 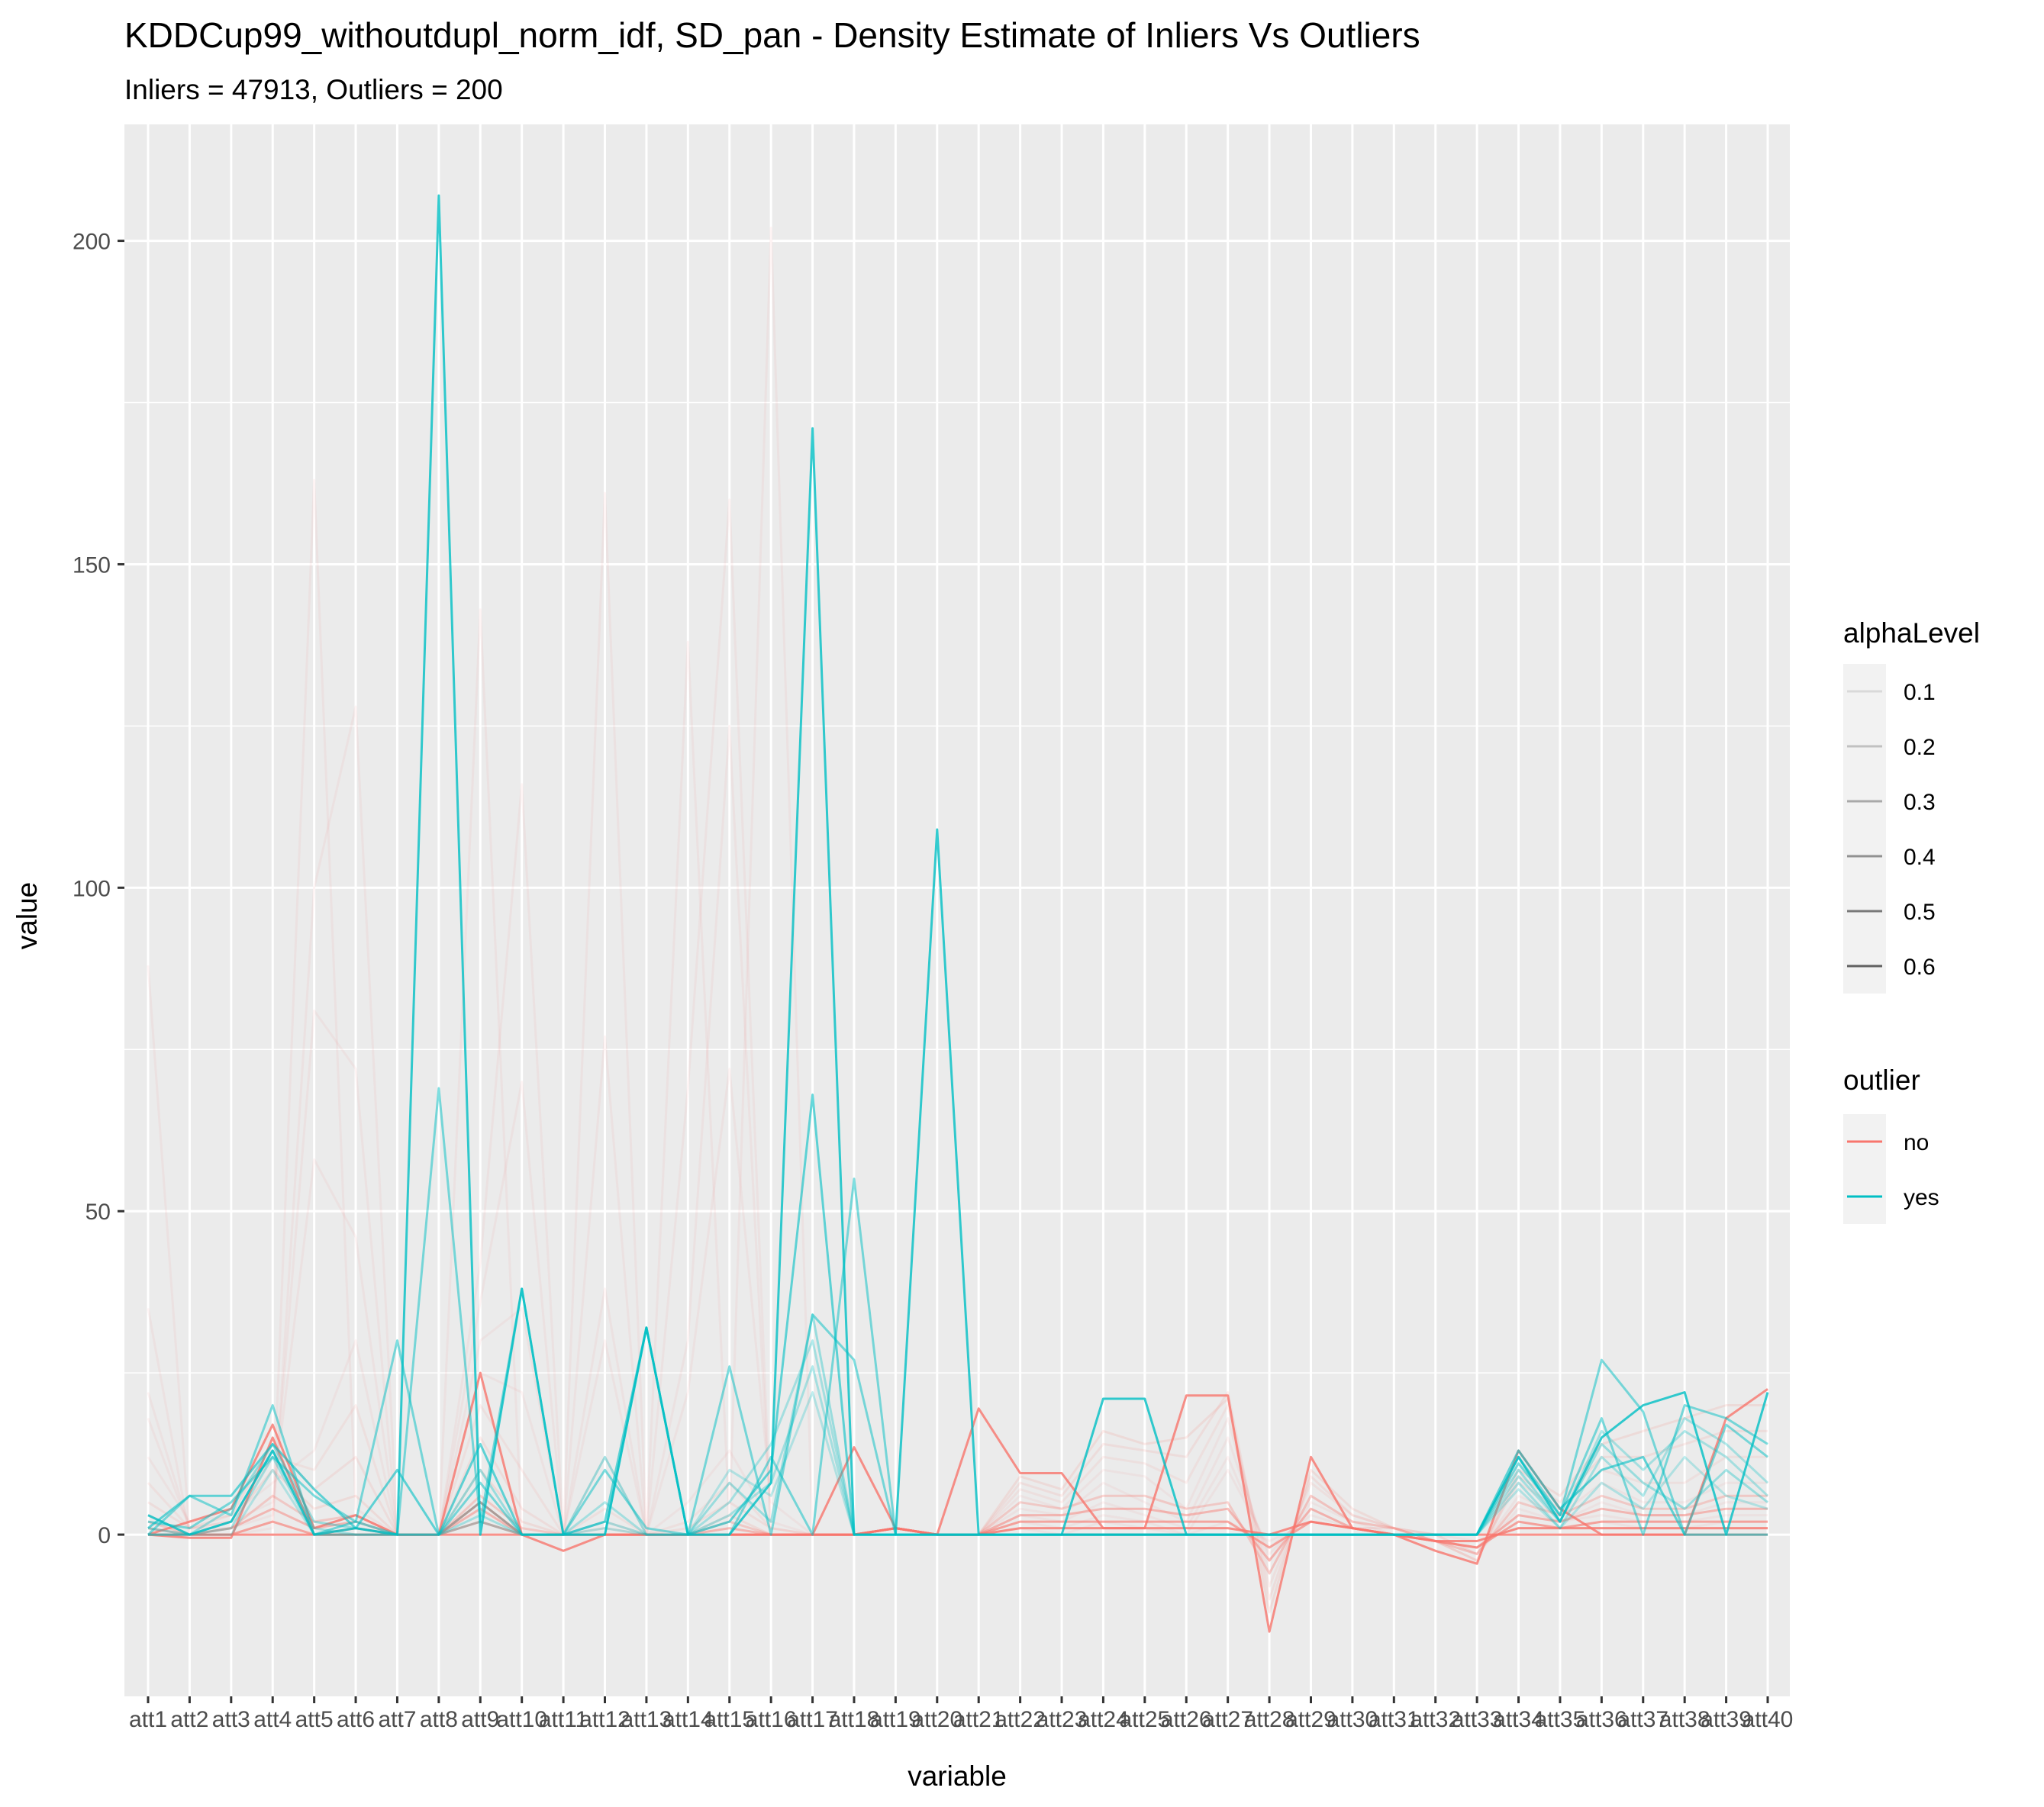 What do you see at coordinates (1519, 1719) in the screenshot?
I see `x-tick-label: att34` at bounding box center [1519, 1719].